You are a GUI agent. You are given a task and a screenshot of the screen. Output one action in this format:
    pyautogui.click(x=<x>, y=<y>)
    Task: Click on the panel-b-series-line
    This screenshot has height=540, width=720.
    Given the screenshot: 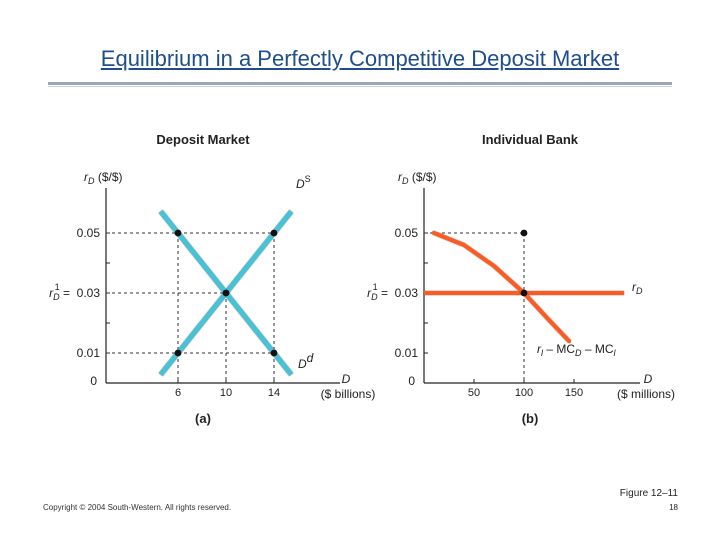 What is the action you would take?
    pyautogui.click(x=501, y=287)
    